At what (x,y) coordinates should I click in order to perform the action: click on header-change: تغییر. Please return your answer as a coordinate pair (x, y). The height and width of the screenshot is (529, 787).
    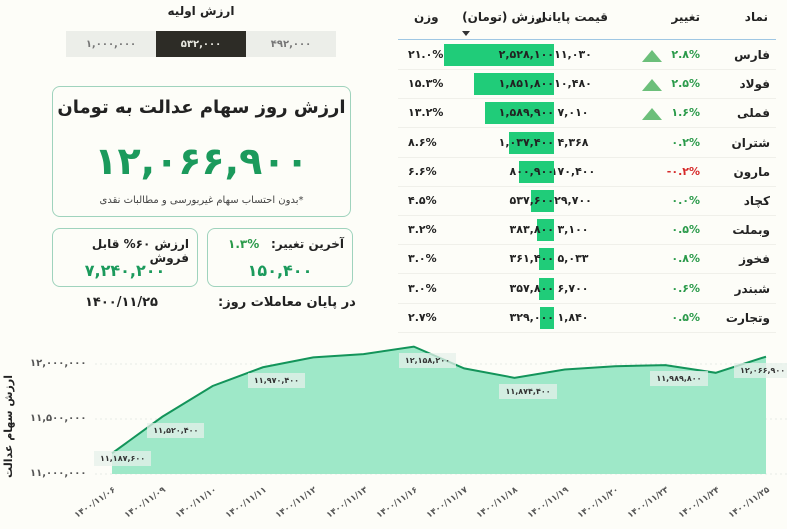
    Looking at the image, I should click on (685, 17).